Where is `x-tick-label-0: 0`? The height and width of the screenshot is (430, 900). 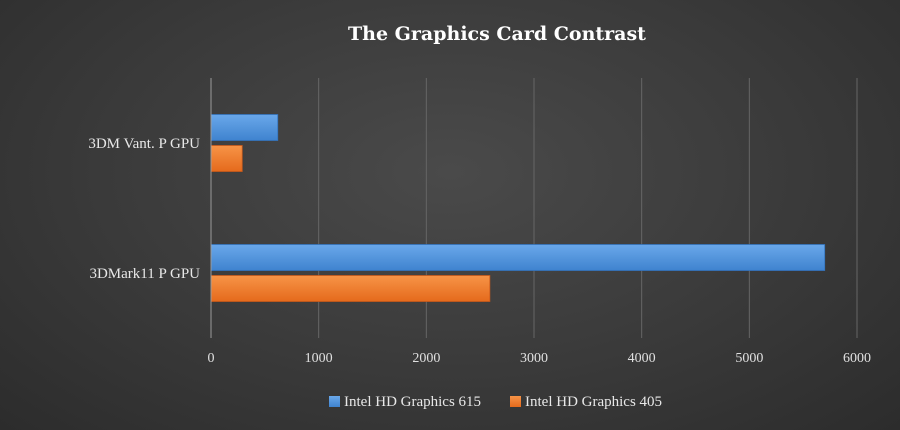 x-tick-label-0: 0 is located at coordinates (211, 358).